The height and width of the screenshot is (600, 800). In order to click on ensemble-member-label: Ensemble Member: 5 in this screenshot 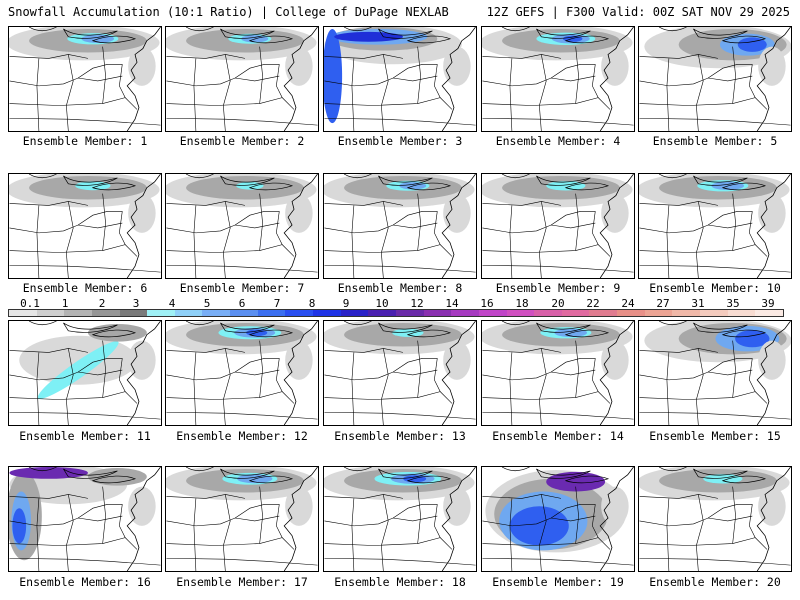, I will do `click(715, 141)`.